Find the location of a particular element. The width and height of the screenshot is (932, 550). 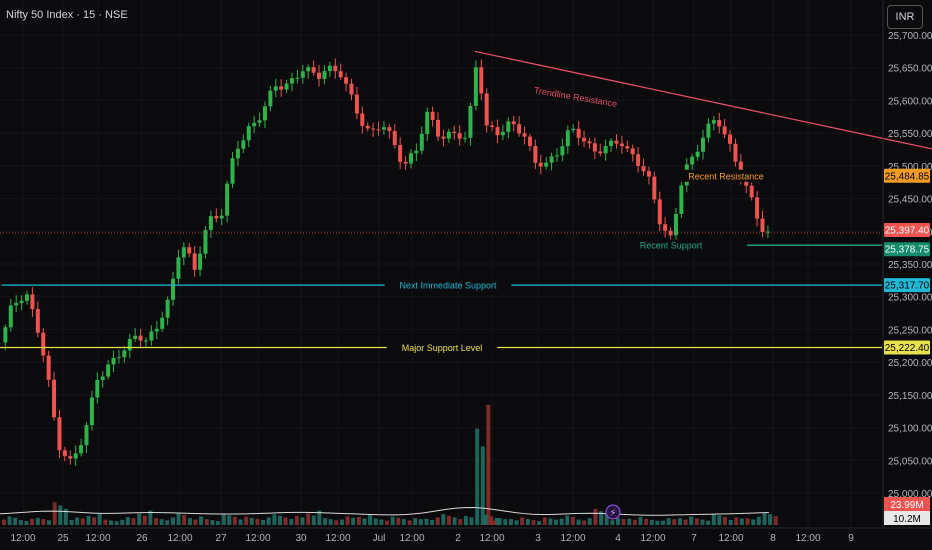

x-tick-label: 8 is located at coordinates (773, 538).